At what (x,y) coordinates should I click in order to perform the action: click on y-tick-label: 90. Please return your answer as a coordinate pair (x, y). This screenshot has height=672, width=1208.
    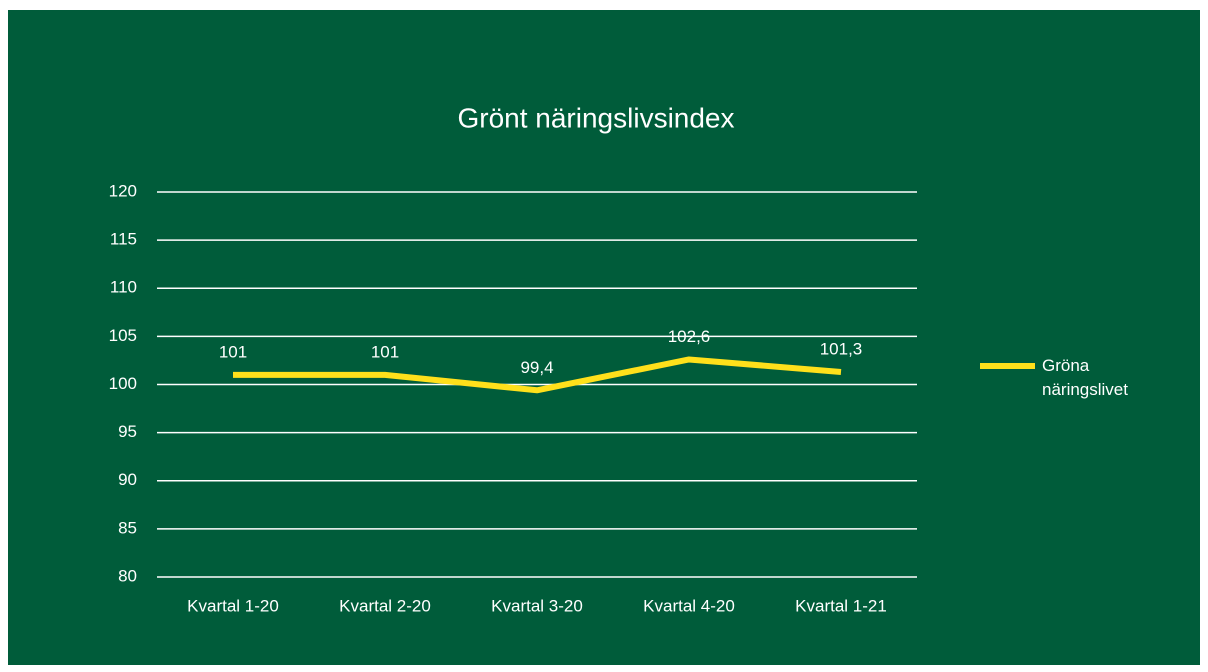
    Looking at the image, I should click on (127, 479).